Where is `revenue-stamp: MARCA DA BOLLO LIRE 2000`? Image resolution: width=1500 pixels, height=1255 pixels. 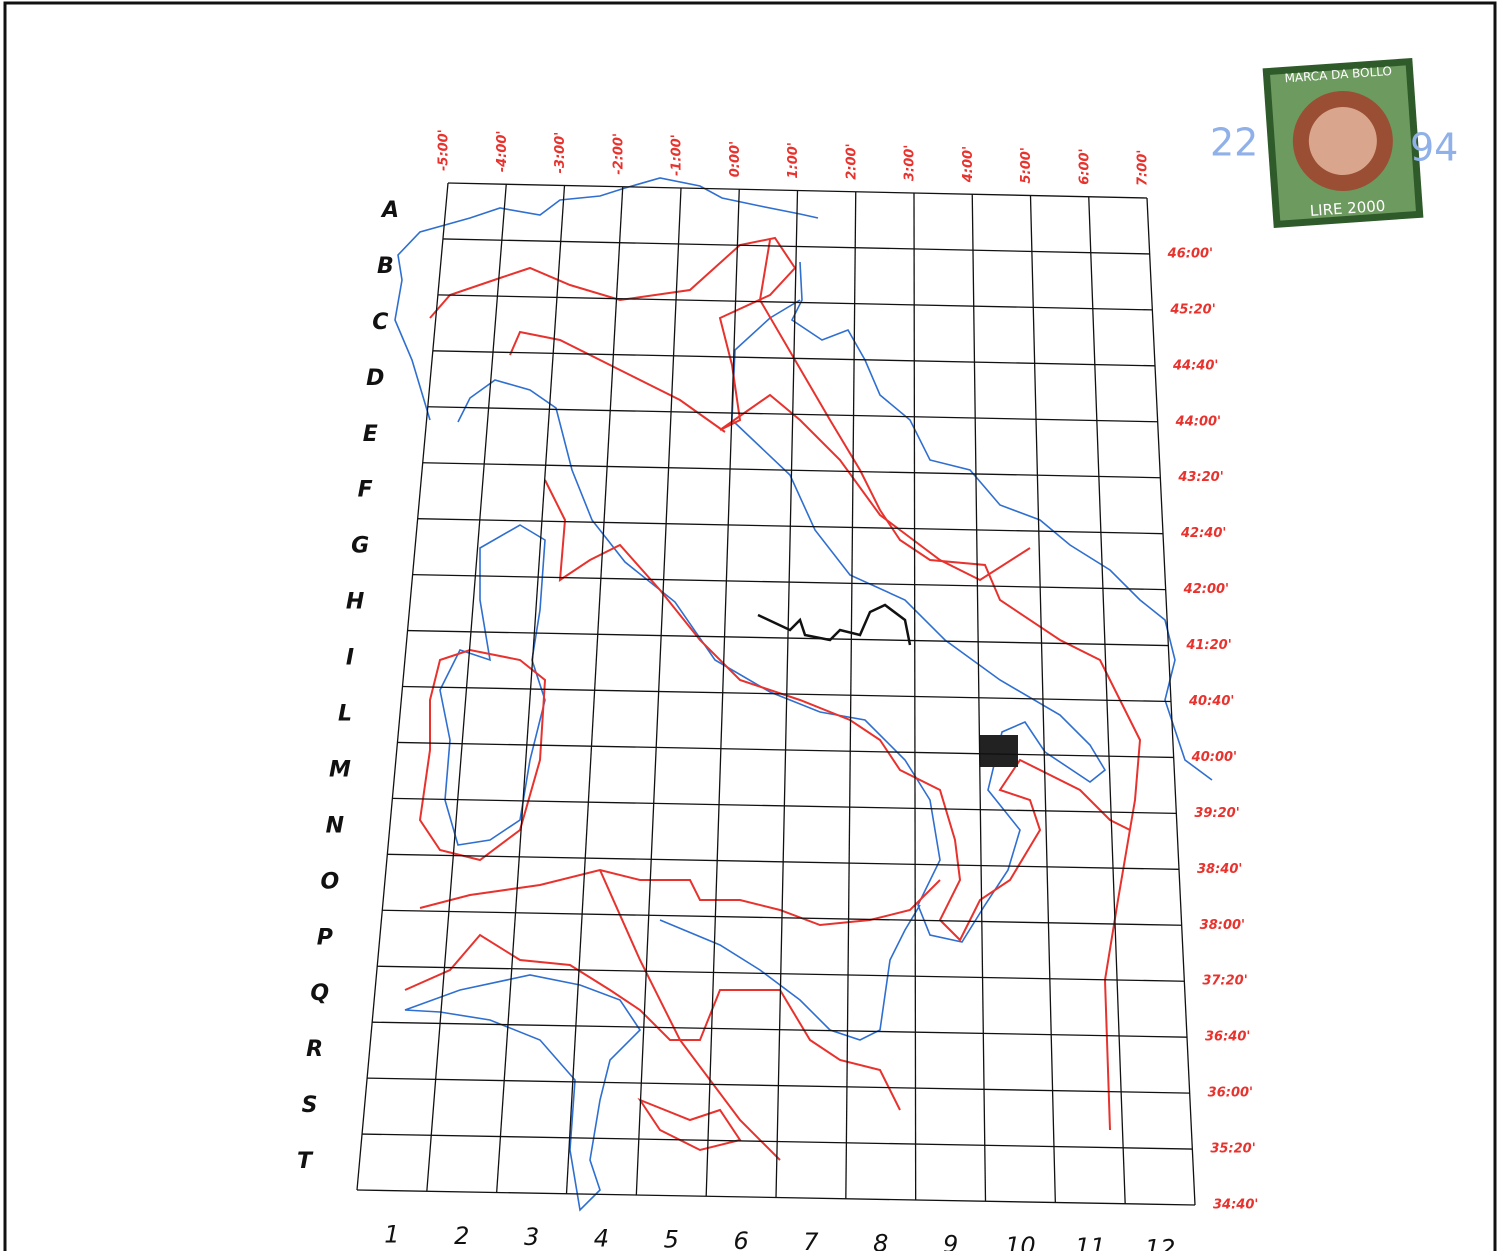 revenue-stamp: MARCA DA BOLLO LIRE 2000 is located at coordinates (1343, 143).